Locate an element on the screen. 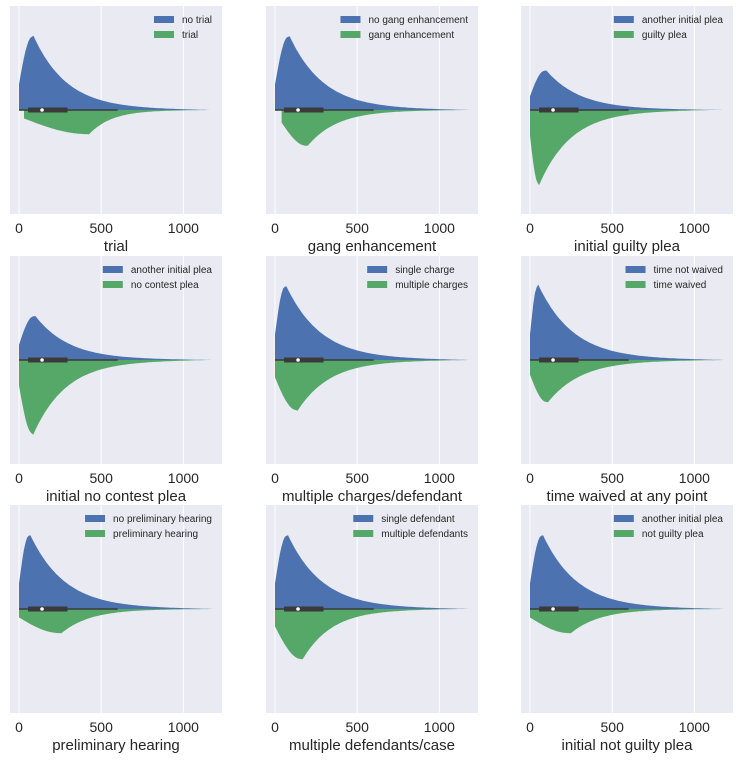  x-axis-label: initial guilty plea is located at coordinates (627, 246).